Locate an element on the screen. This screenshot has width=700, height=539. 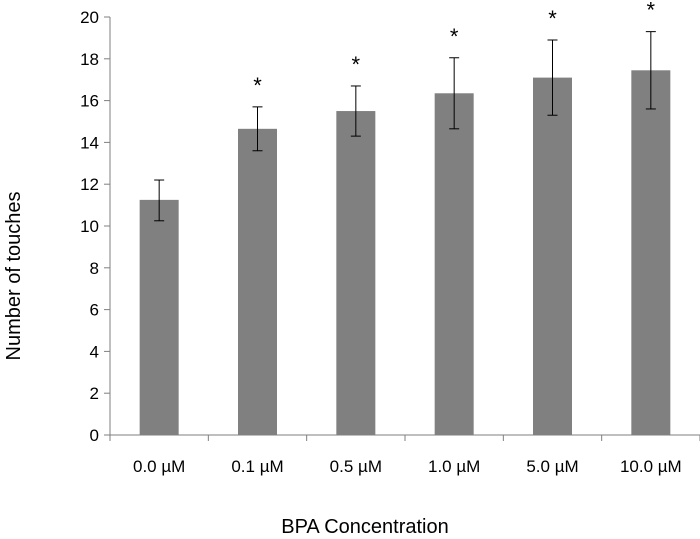
y-tick-label: 4 is located at coordinates (94, 351).